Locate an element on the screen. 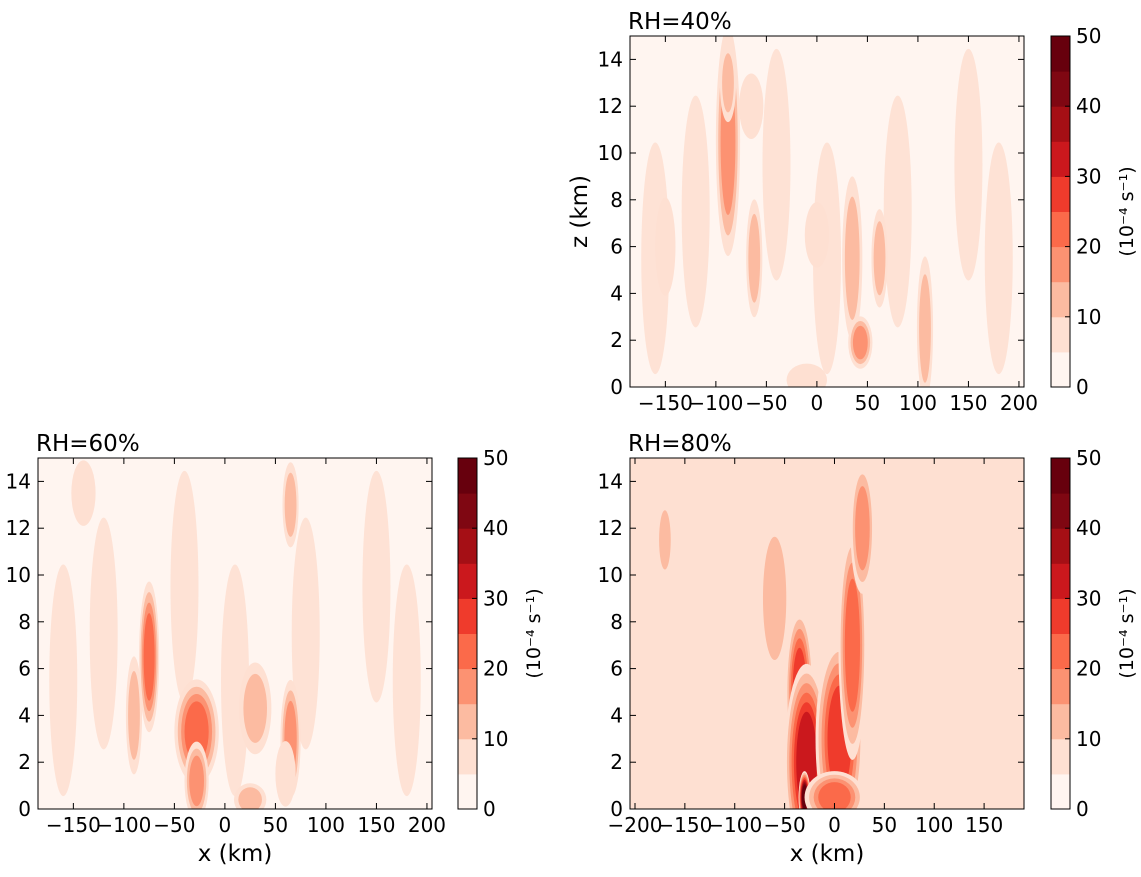 This screenshot has height=877, width=1141. y-tick-label: 6 is located at coordinates (616, 247).